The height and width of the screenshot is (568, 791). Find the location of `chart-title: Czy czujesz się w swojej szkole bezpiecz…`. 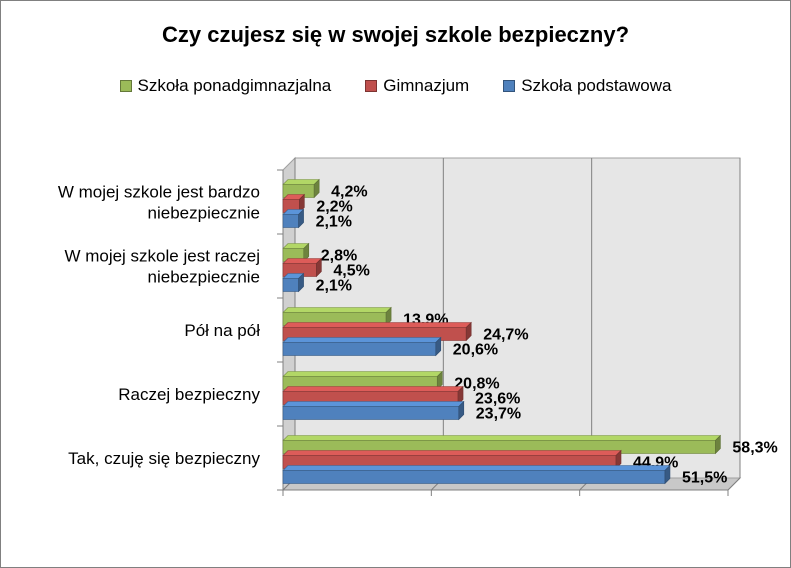

chart-title: Czy czujesz się w swojej szkole bezpiecz… is located at coordinates (395, 34).